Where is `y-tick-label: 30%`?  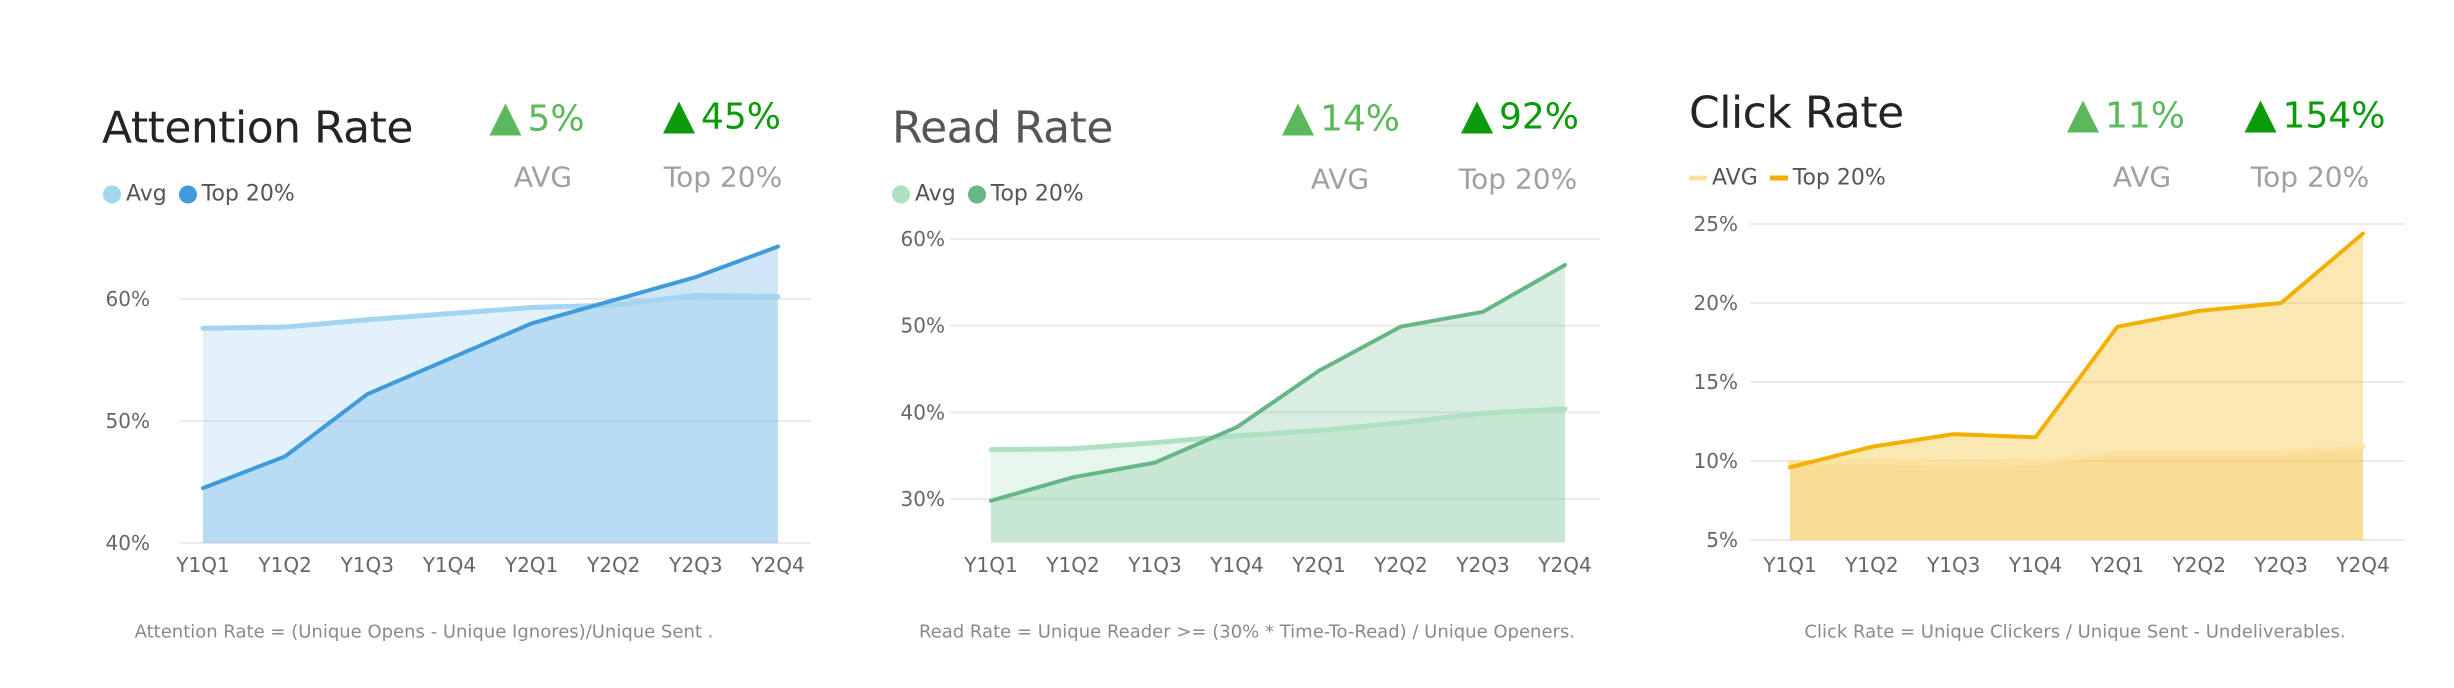 y-tick-label: 30% is located at coordinates (923, 499).